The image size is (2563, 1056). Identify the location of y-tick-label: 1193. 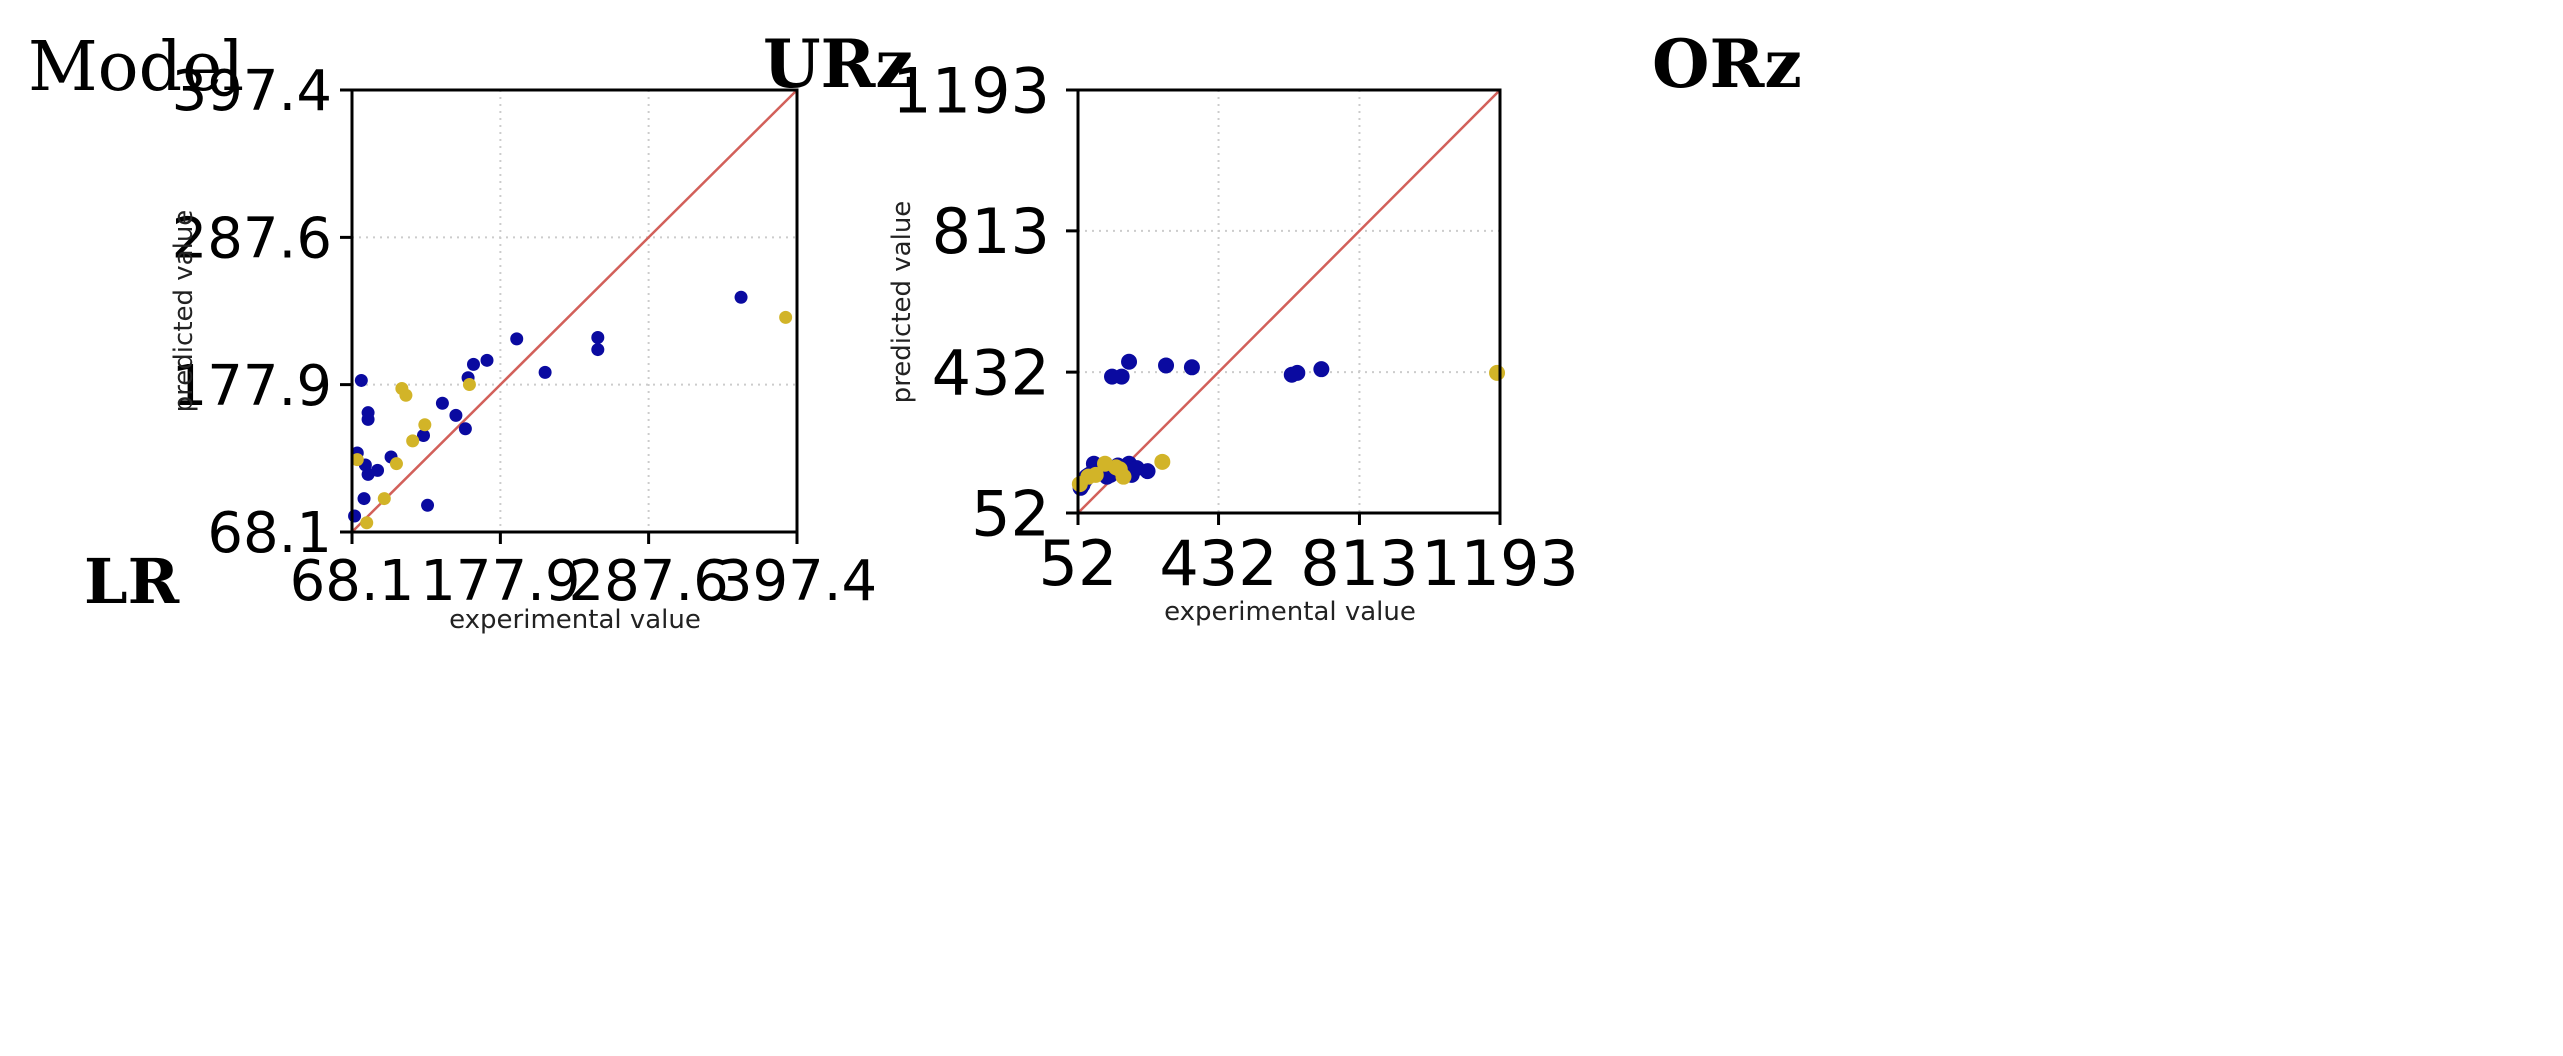
(971, 90).